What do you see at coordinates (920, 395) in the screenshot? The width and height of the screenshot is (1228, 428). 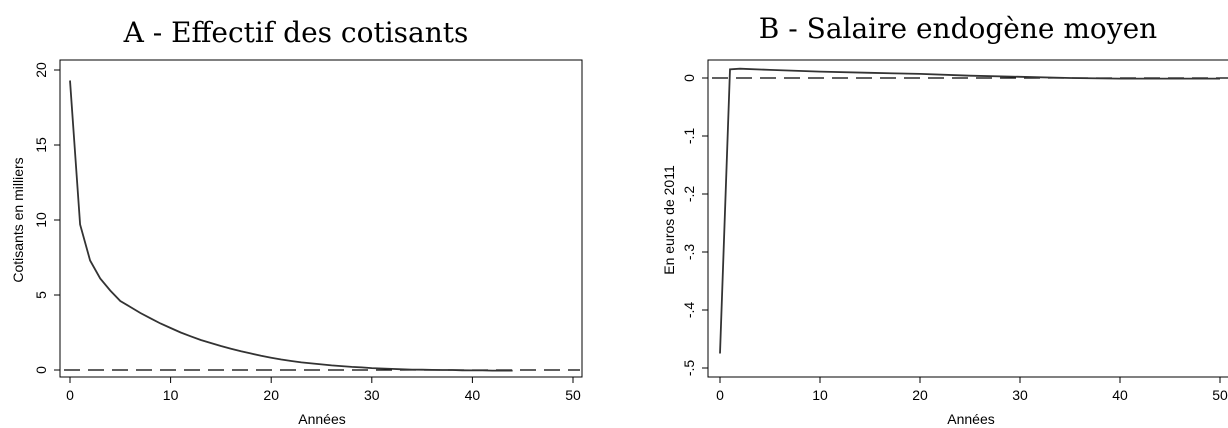 I see `chart-b-x-tick-label: 20` at bounding box center [920, 395].